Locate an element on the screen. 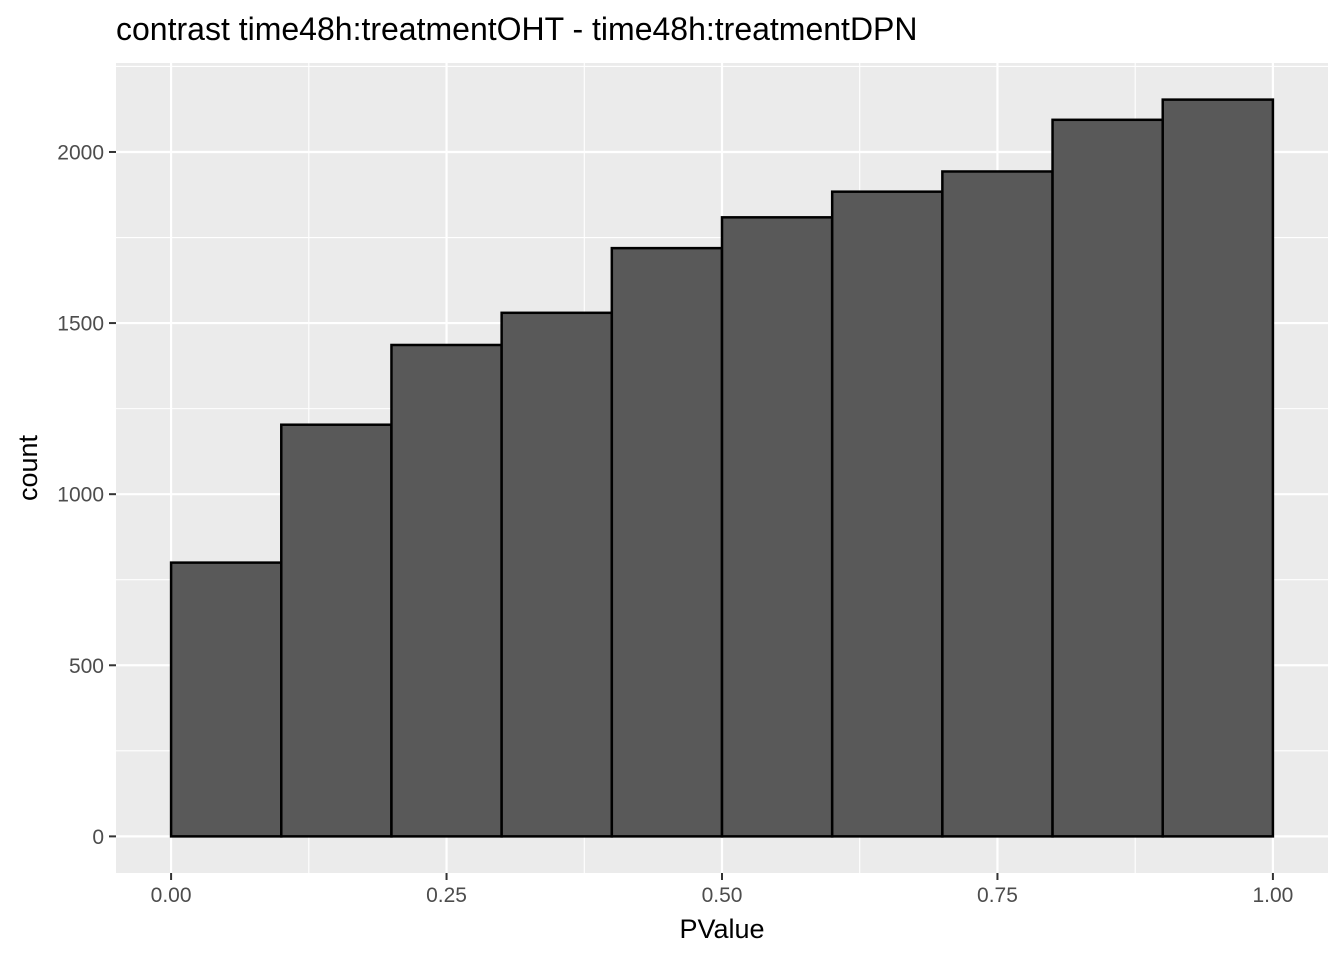  x-tick-label: 1.00 is located at coordinates (1272, 895).